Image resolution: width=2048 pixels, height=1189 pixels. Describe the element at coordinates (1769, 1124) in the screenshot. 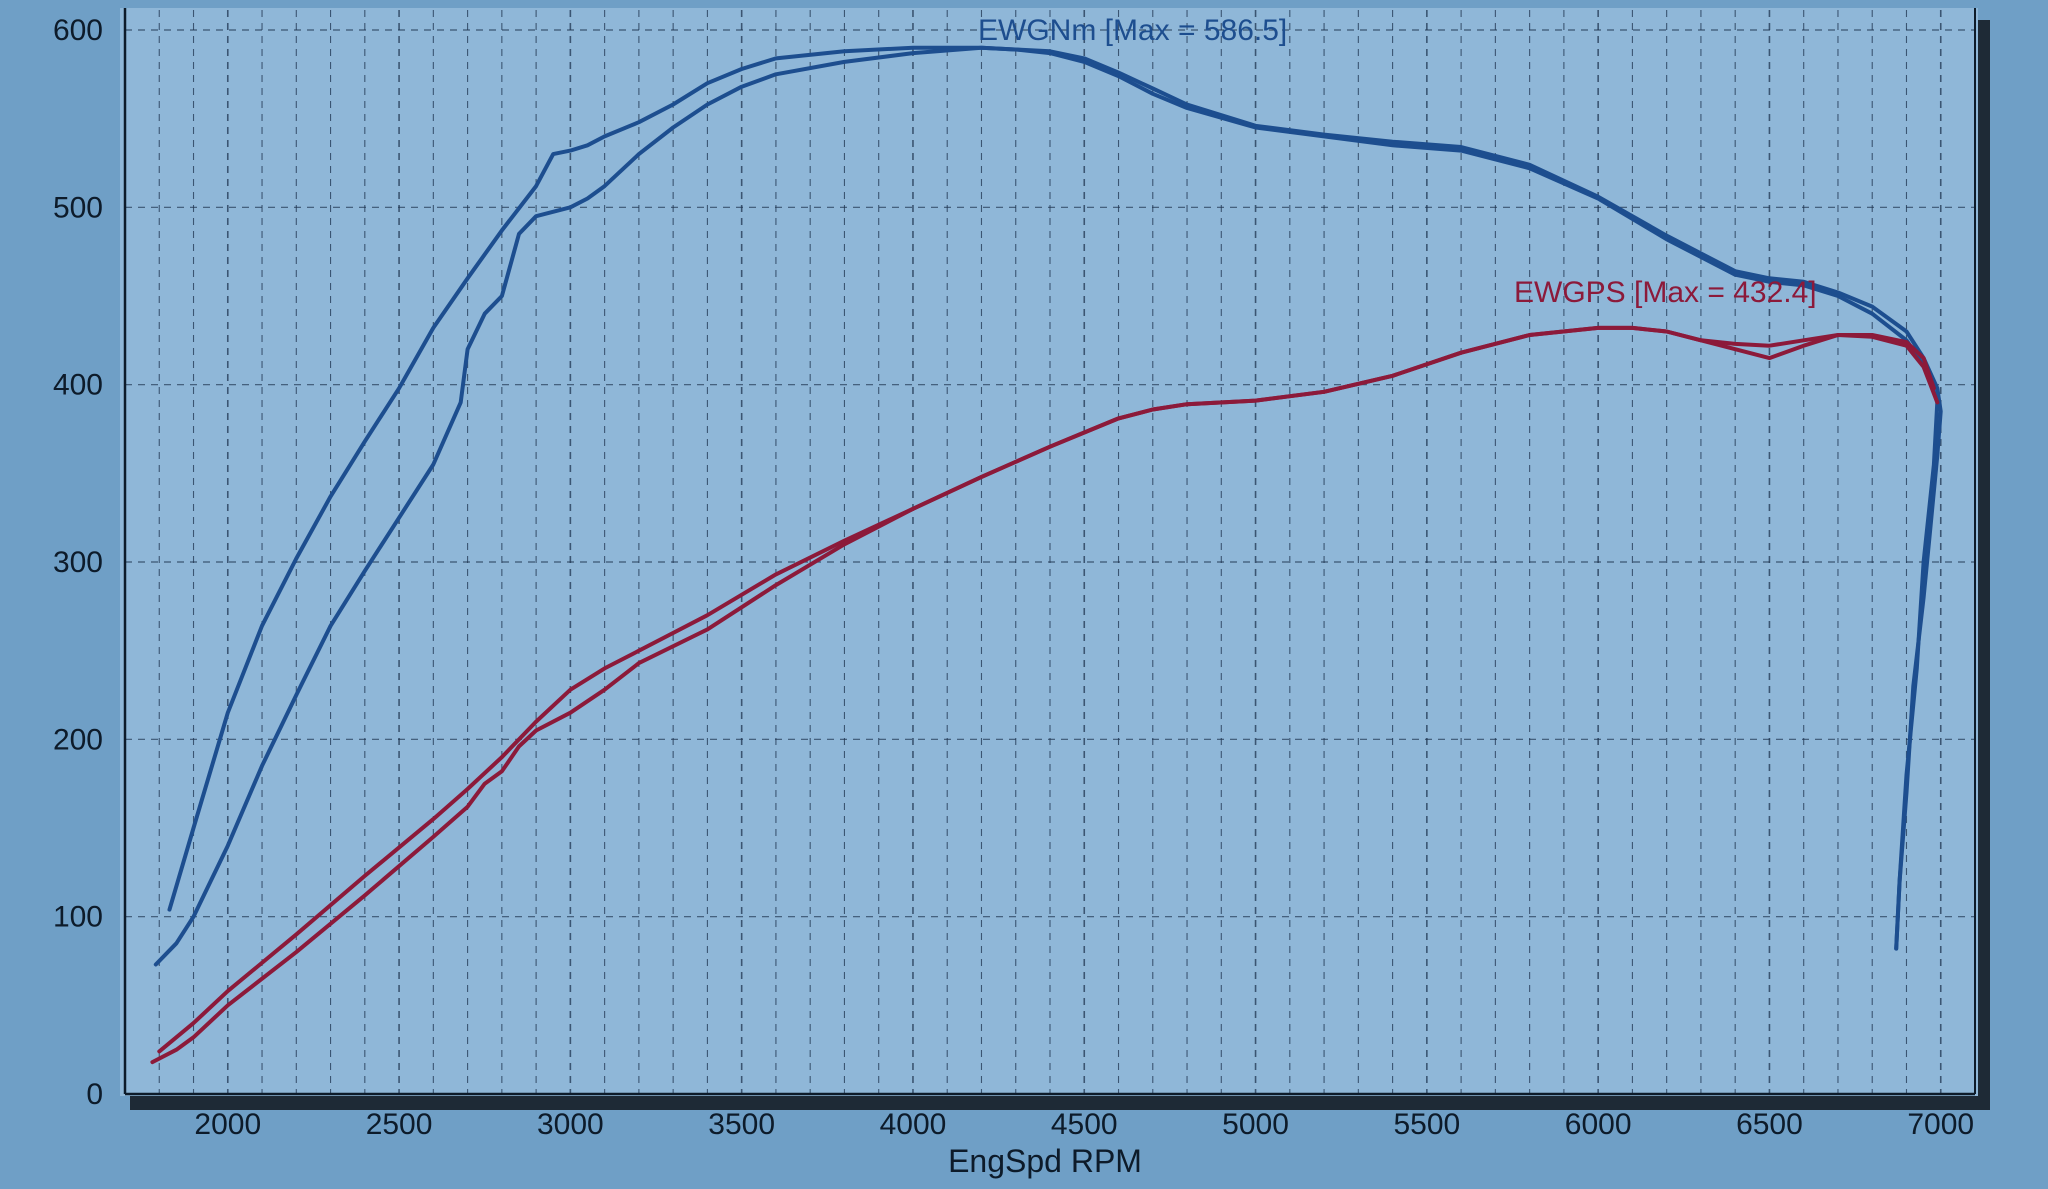

I see `x-tick-label: 6500` at that location.